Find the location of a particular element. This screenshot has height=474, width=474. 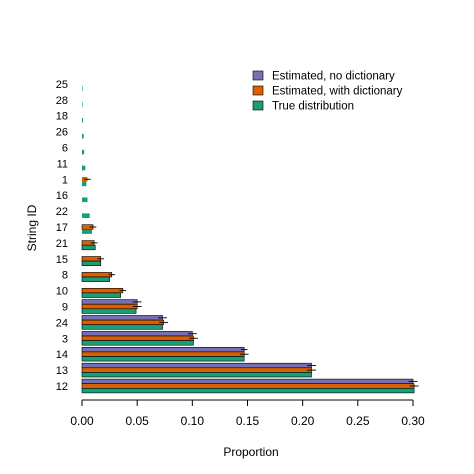

legend-label: Estimated, no dictionary is located at coordinates (333, 77).